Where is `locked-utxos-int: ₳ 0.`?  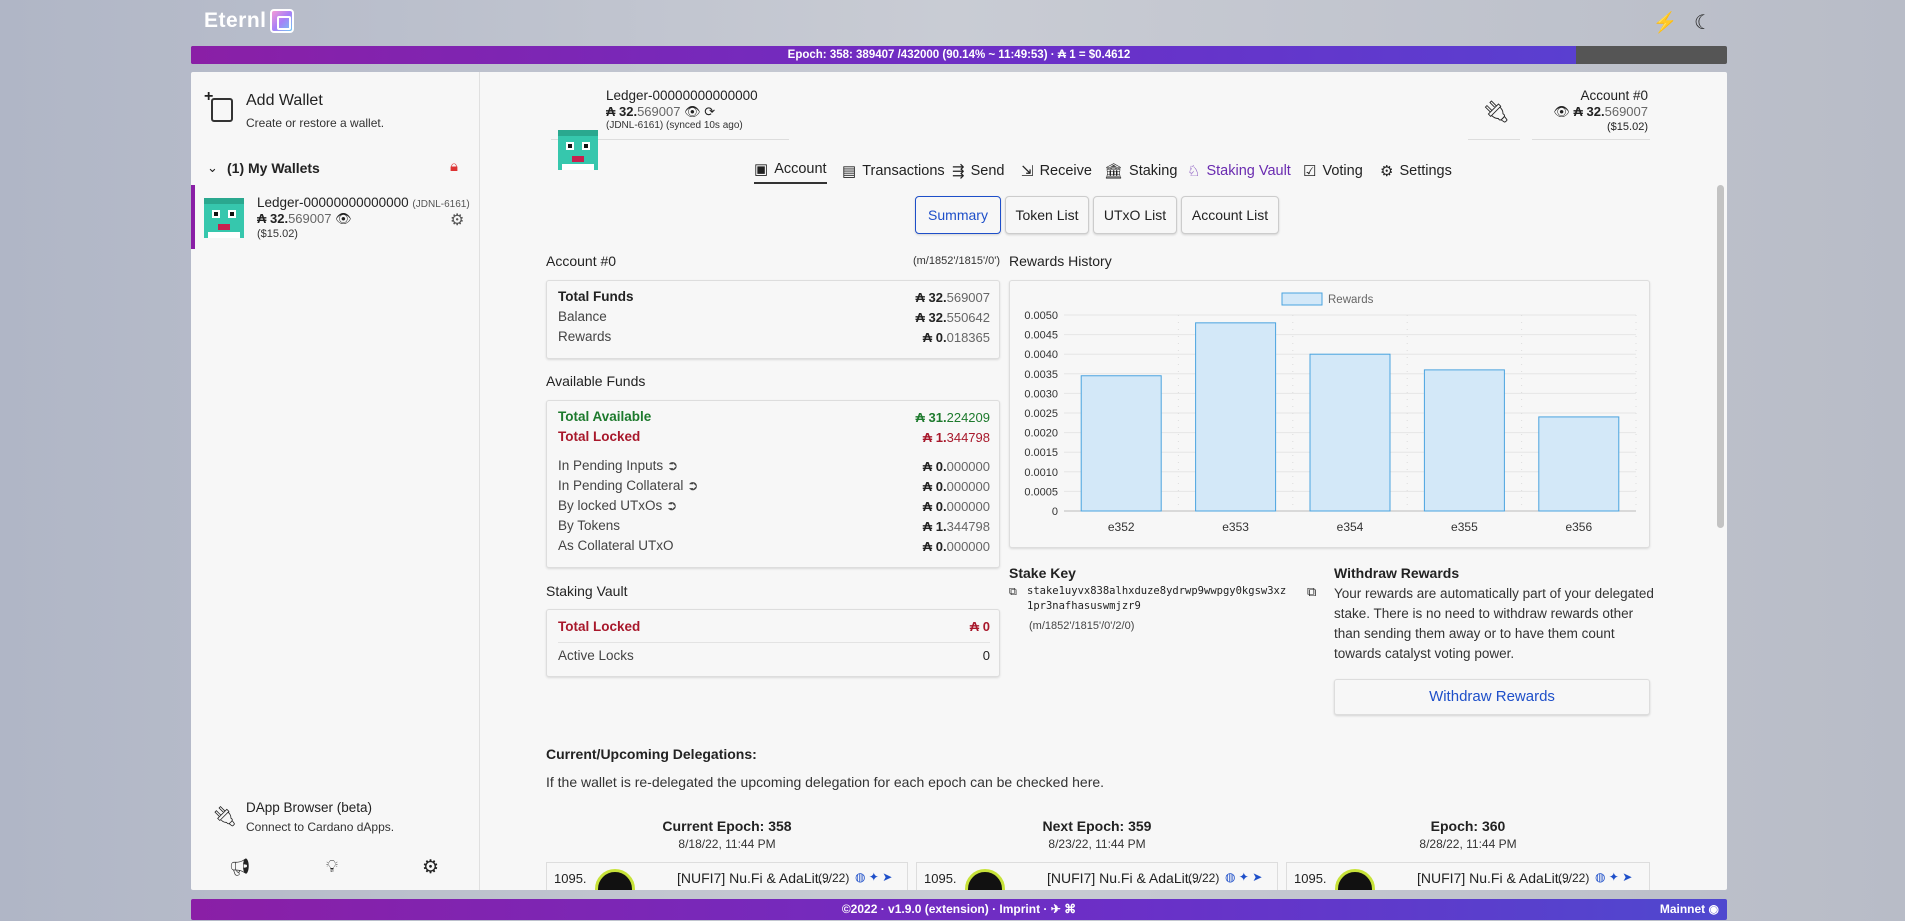
locked-utxos-int: ₳ 0. is located at coordinates (934, 506).